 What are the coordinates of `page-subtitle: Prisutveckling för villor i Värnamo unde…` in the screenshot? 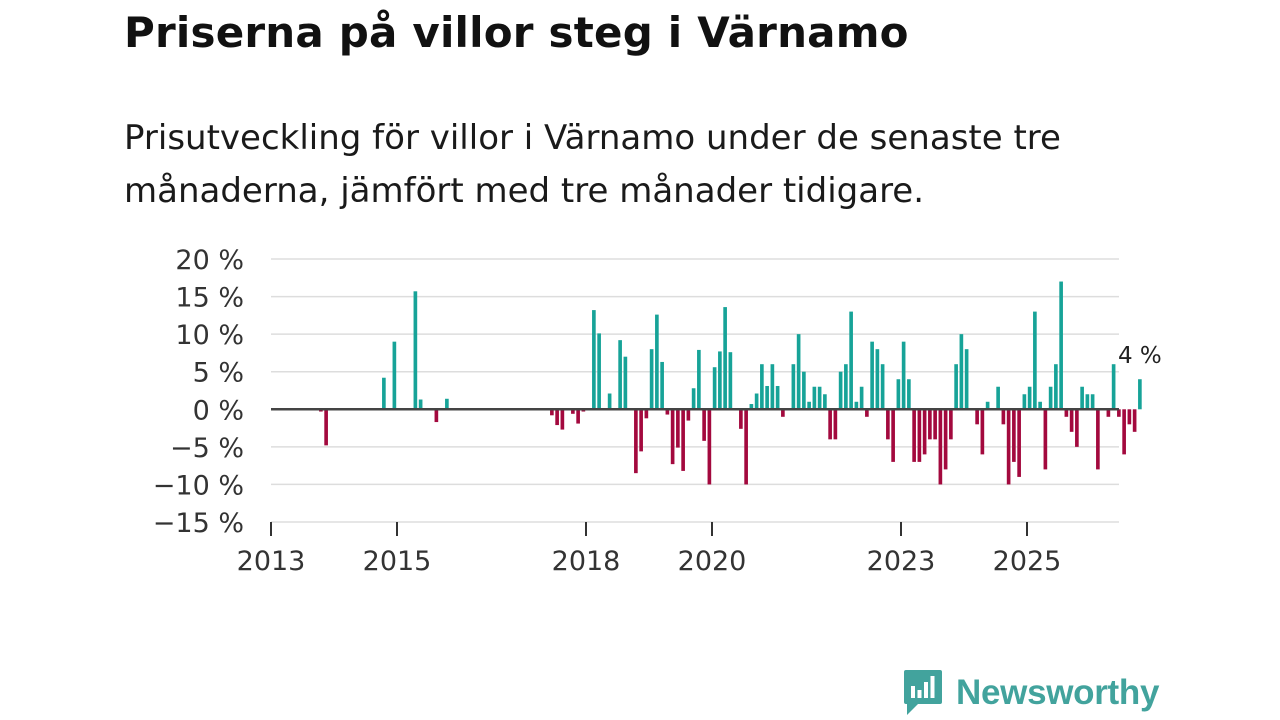 It's located at (592, 164).